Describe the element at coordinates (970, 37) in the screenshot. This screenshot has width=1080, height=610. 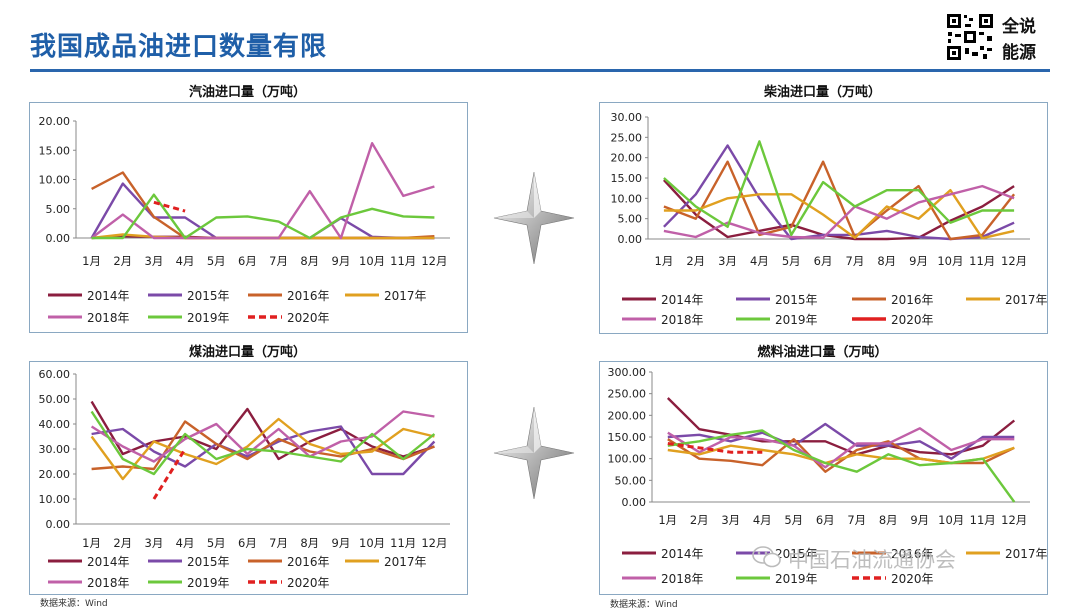
I see `qr-code-icon` at that location.